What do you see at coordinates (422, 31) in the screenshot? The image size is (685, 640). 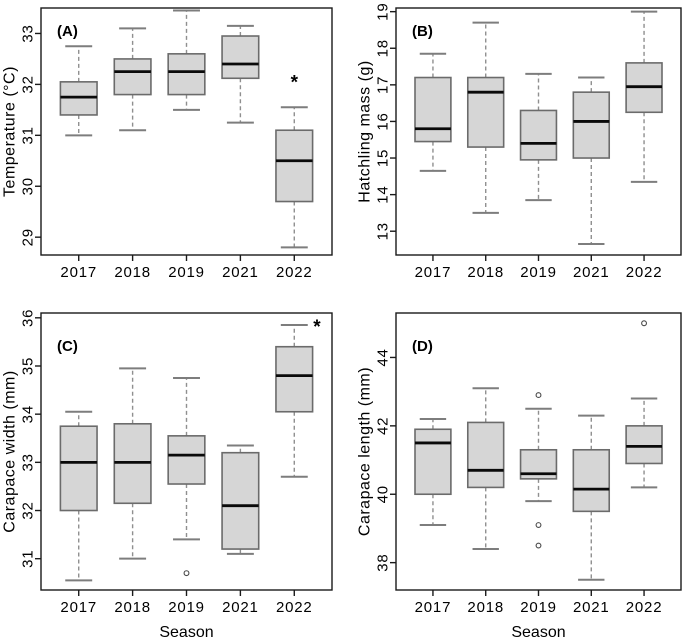 I see `panel-letter: (B)` at bounding box center [422, 31].